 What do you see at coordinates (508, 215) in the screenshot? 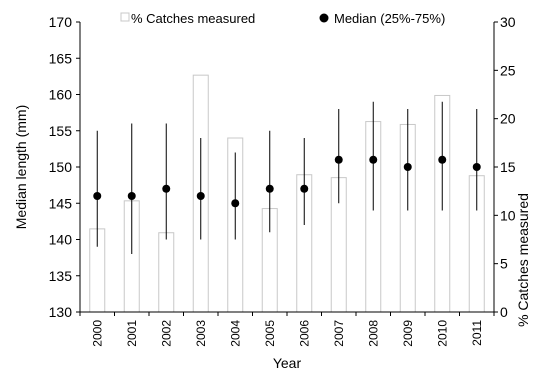
I see `right-tick-label: 10` at bounding box center [508, 215].